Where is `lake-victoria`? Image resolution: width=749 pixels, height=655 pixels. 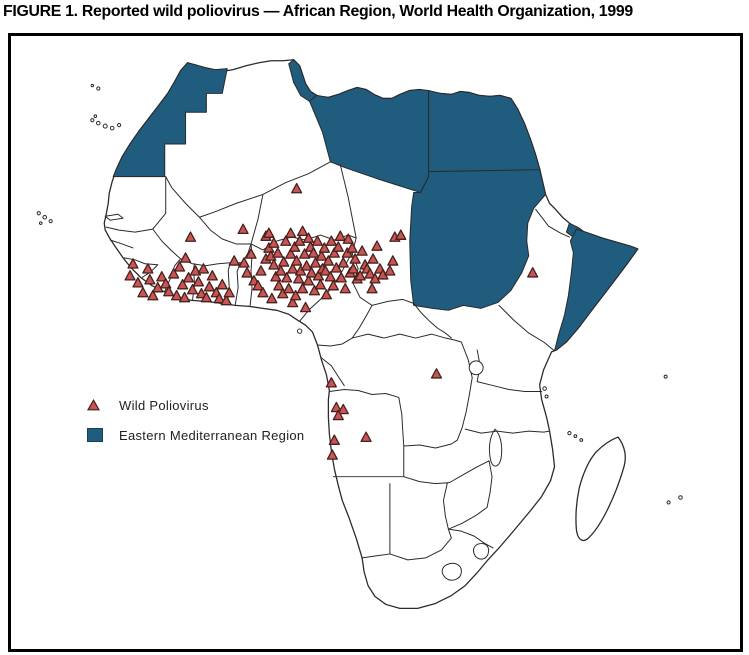 lake-victoria is located at coordinates (476, 368).